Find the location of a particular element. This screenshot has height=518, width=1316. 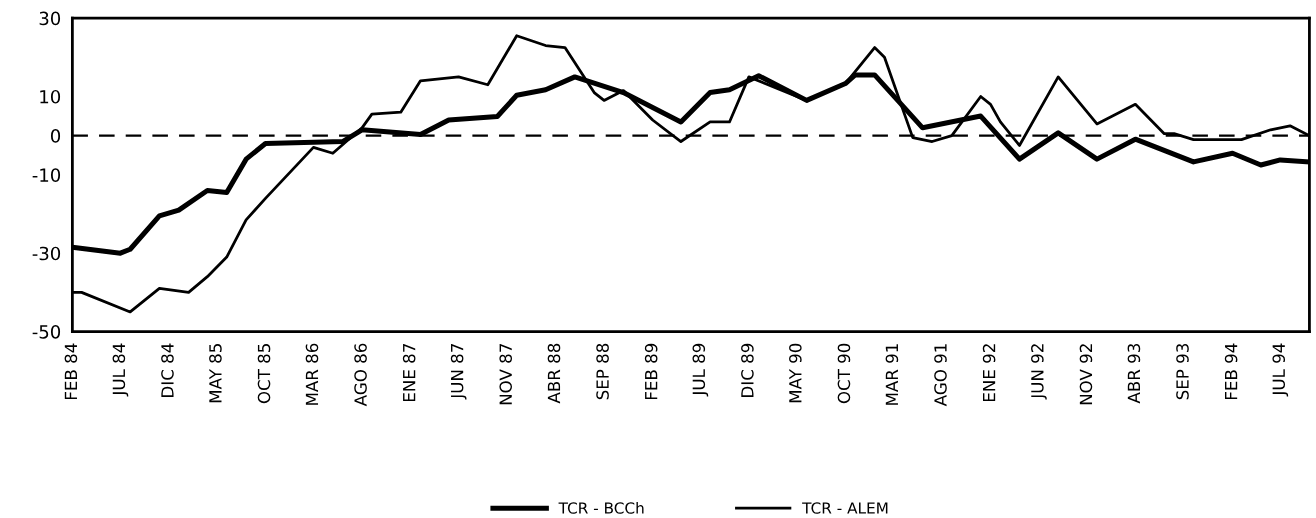

x-tick-label: ABR 88 is located at coordinates (554, 373).